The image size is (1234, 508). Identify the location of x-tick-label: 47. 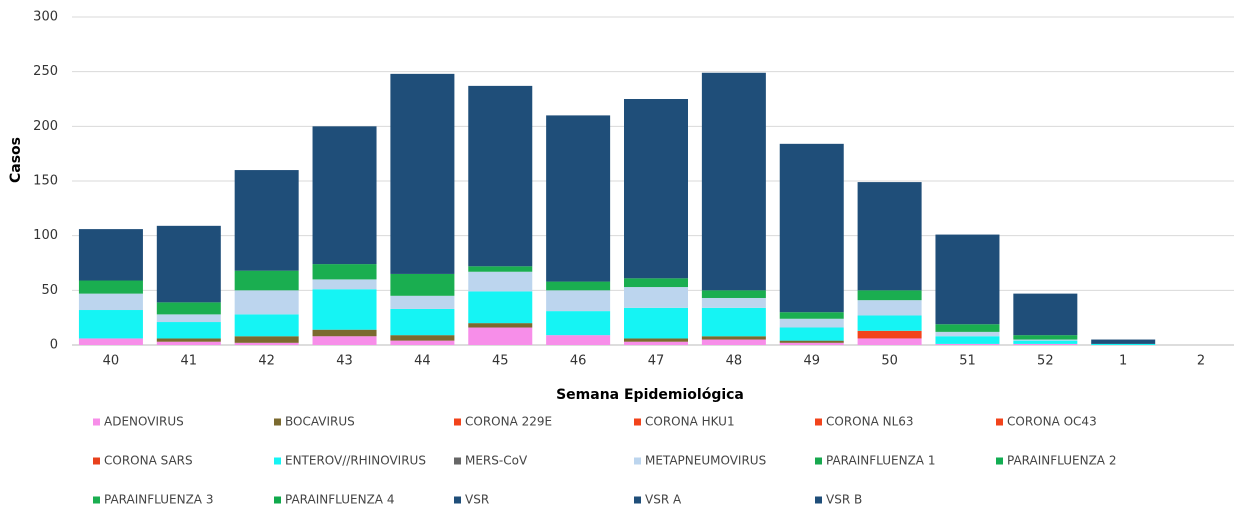
(656, 361).